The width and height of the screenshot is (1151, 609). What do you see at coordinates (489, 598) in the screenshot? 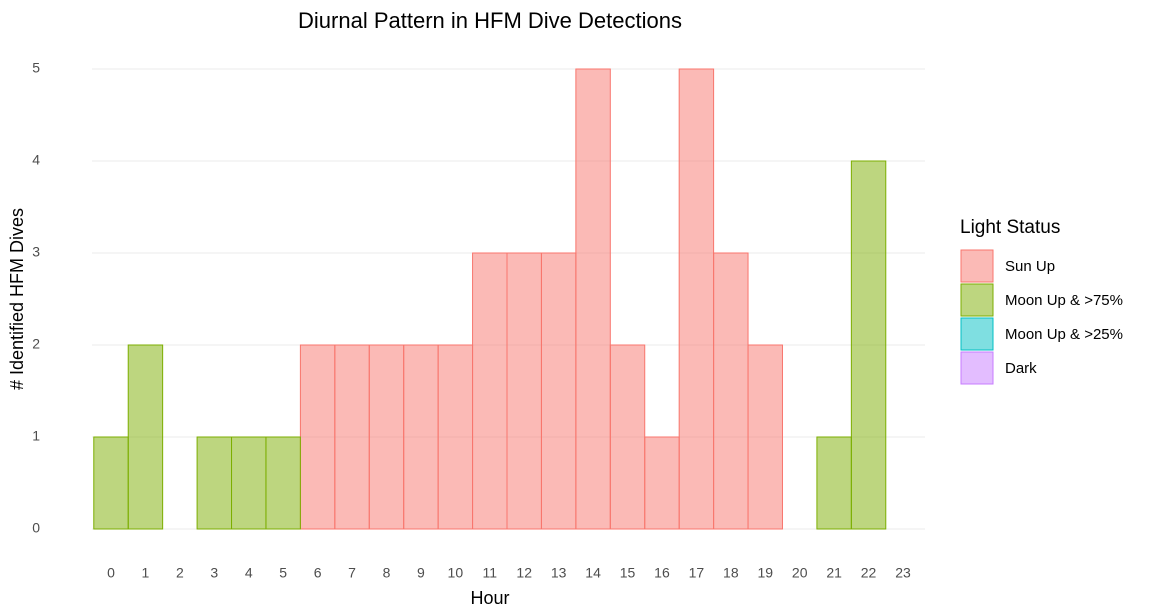
I see `x-axis-title: Hour` at bounding box center [489, 598].